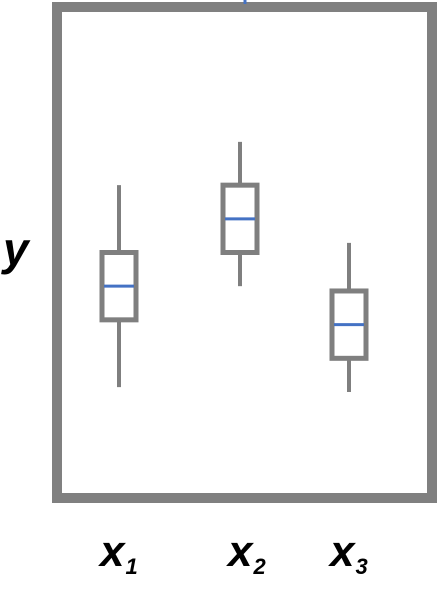 This screenshot has height=596, width=442. Describe the element at coordinates (119, 553) in the screenshot. I see `x-tick-label-1: x1` at that location.